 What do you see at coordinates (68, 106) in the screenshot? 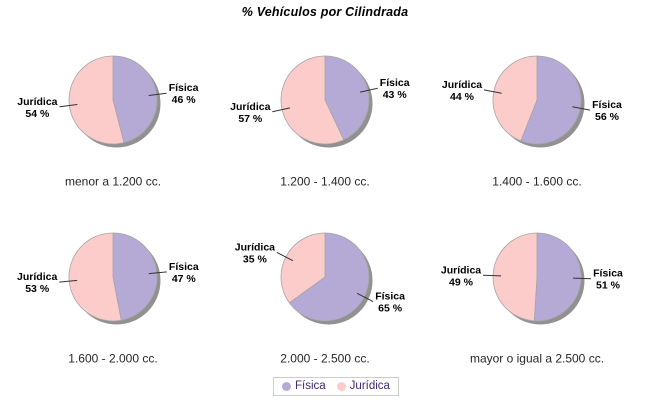
I see `pie-0-slice-juridica-leader-line` at bounding box center [68, 106].